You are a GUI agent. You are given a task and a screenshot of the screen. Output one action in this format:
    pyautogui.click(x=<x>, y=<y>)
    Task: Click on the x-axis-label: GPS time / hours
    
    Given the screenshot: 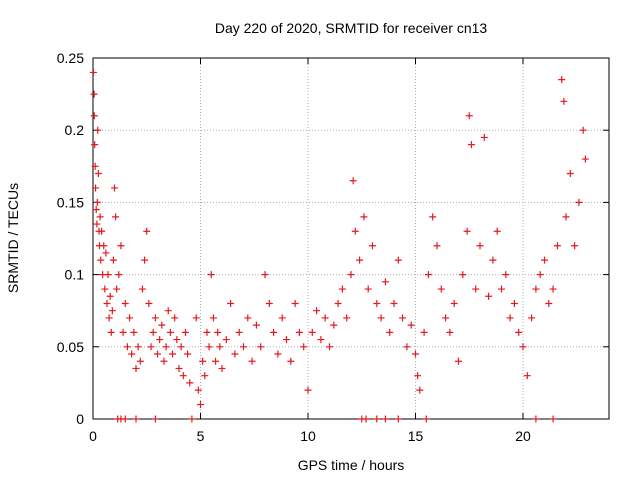 What is the action you would take?
    pyautogui.click(x=351, y=465)
    